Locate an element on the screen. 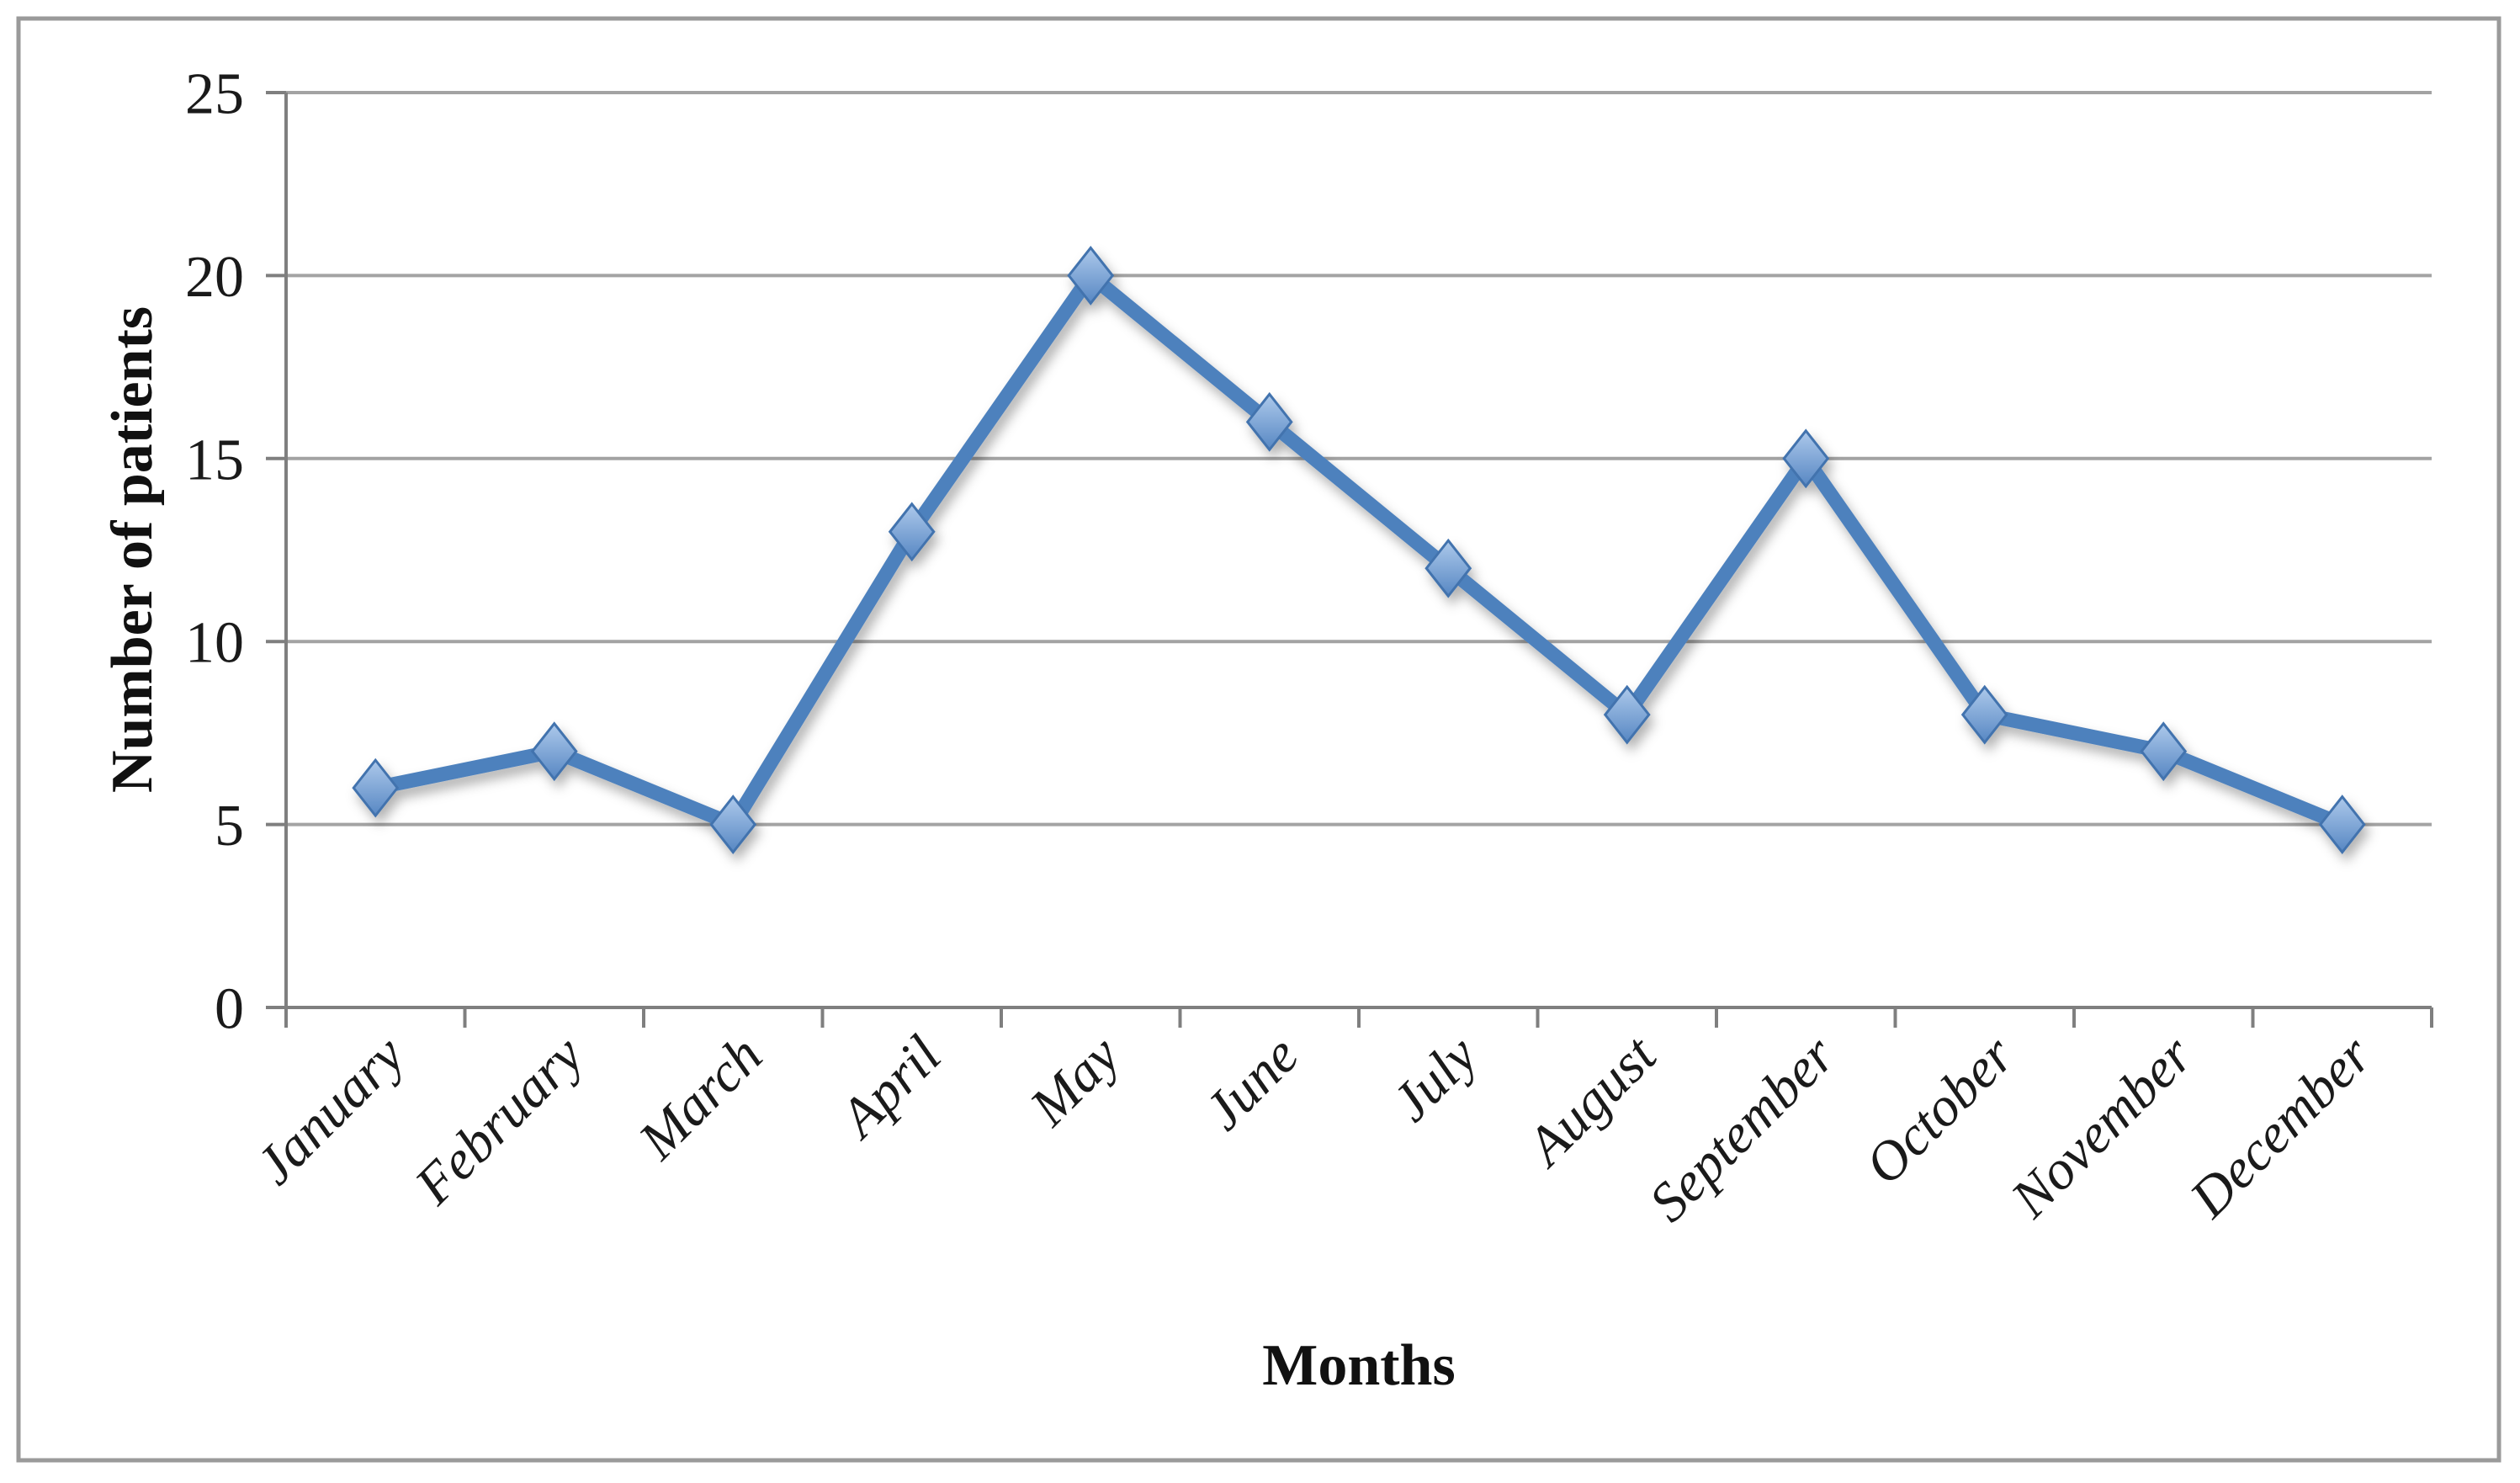 This screenshot has width=2520, height=1483. y-axis-tick-labels: 0 5 10 15 20 25 is located at coordinates (214, 552).